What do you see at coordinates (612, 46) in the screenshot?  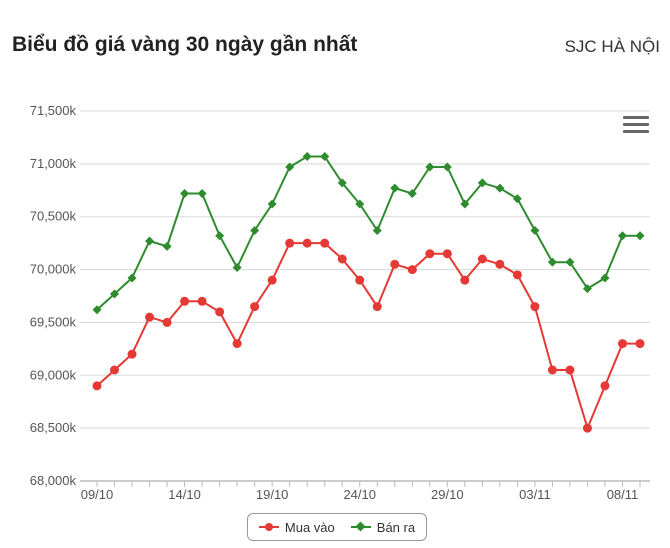 I see `chart-subtitle: SJC HÀ NỘI` at bounding box center [612, 46].